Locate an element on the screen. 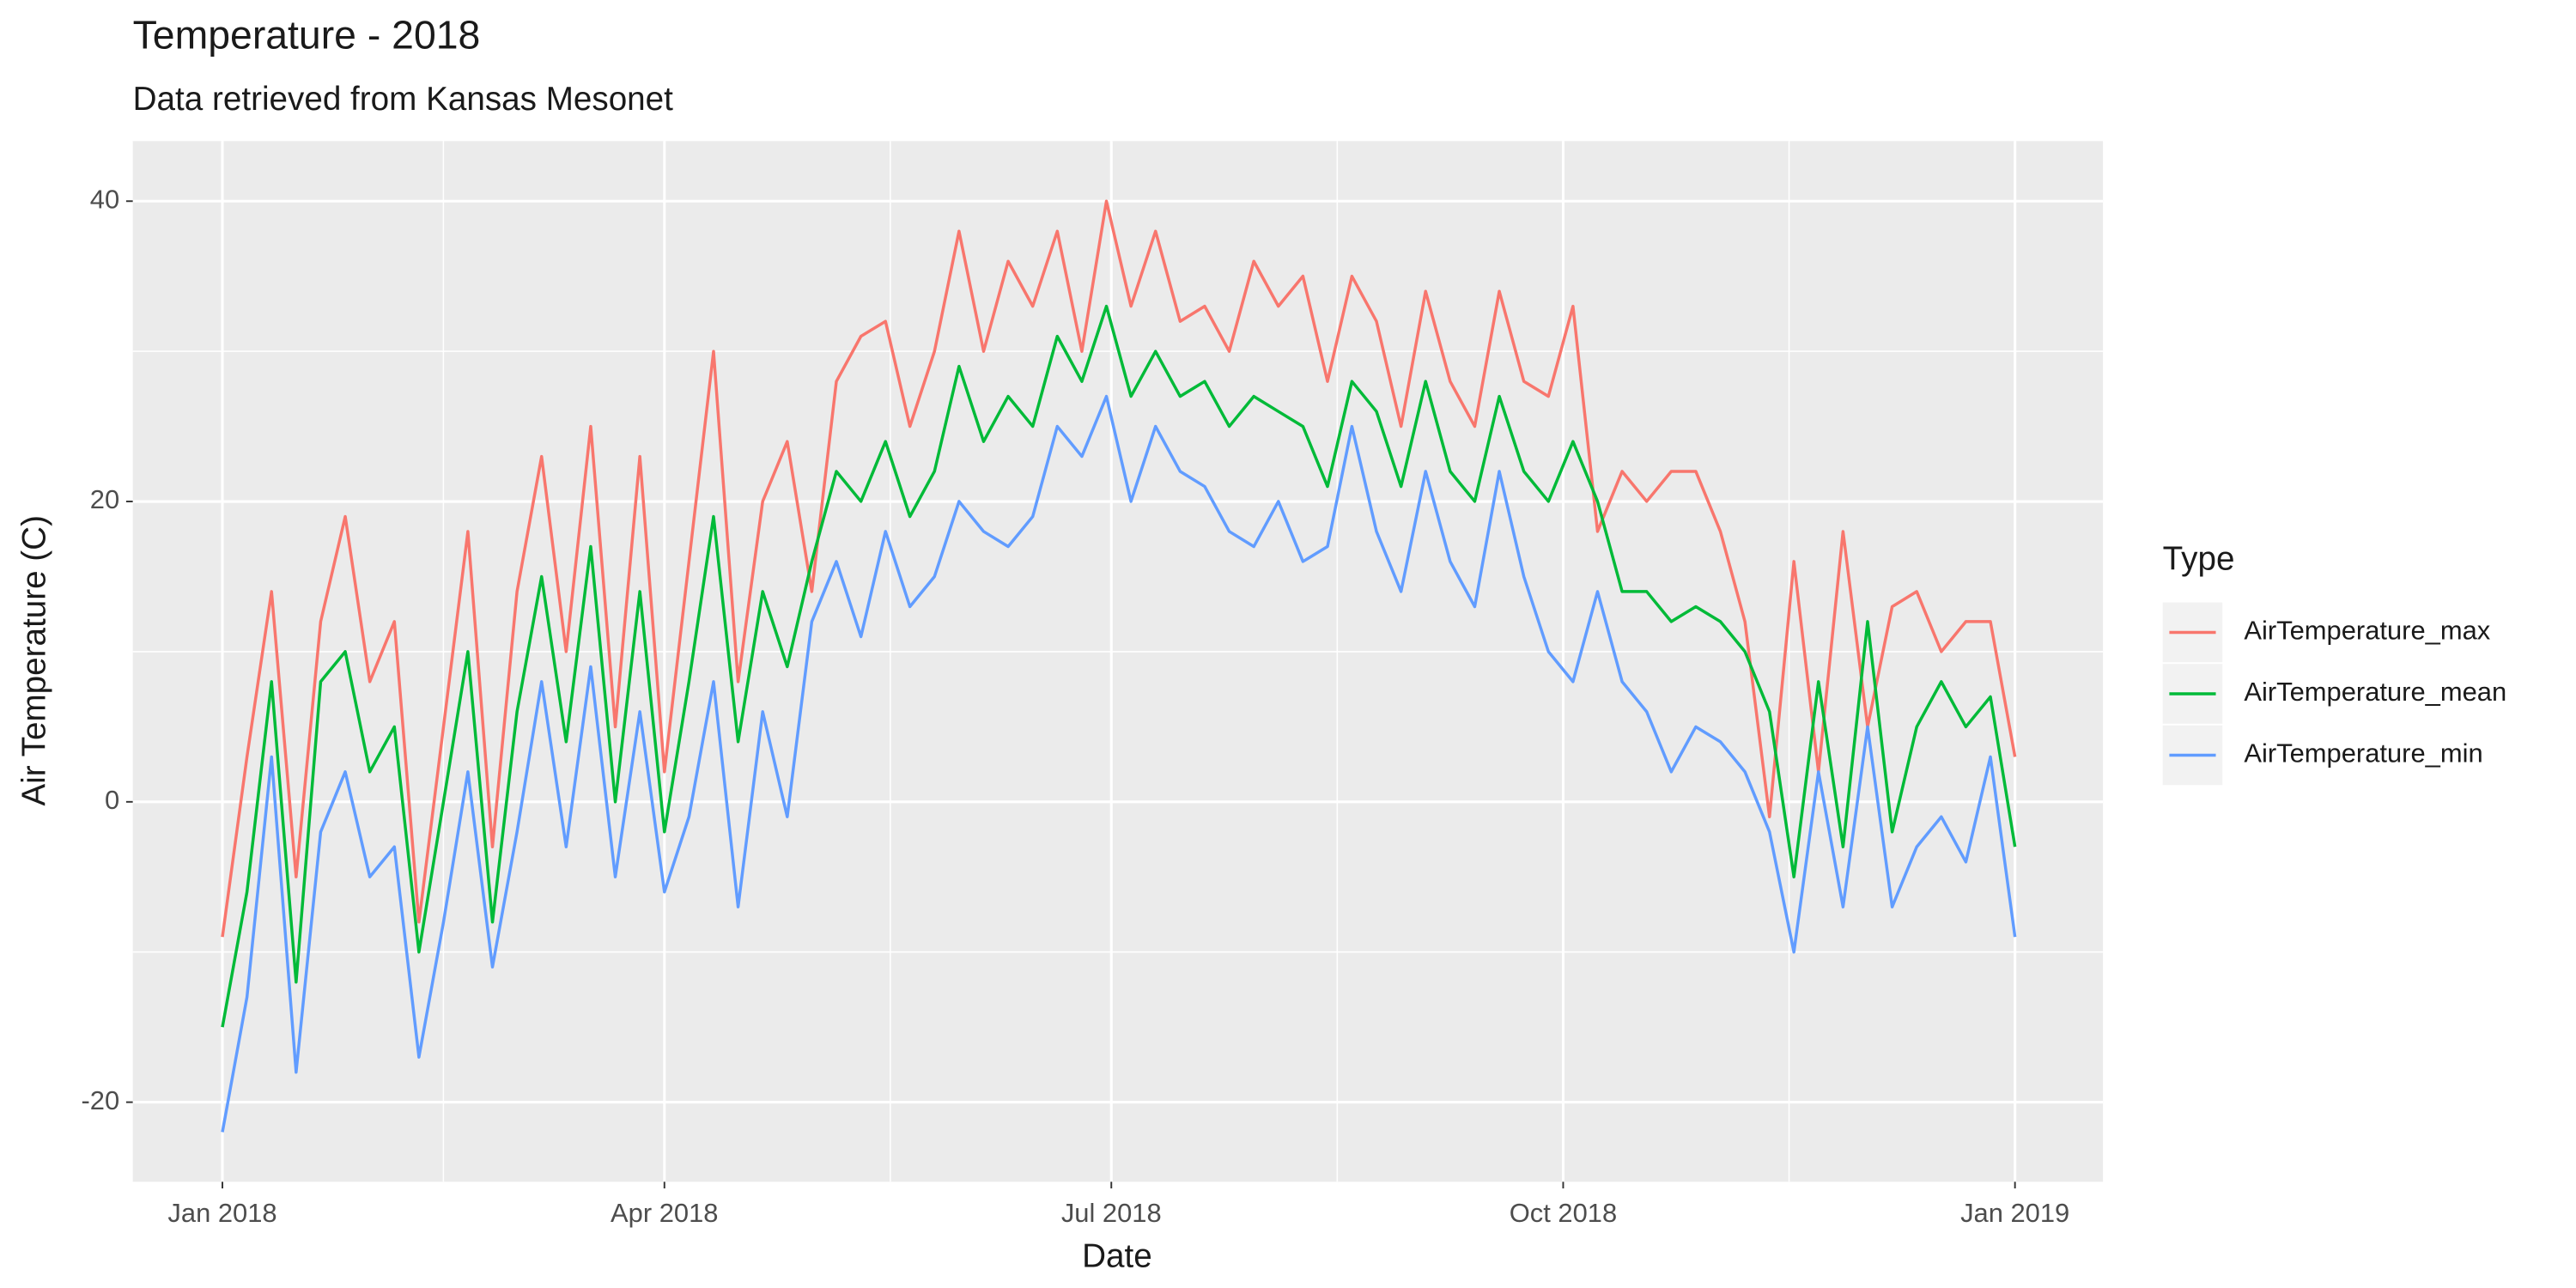  x-tick-label: Jan 2019 is located at coordinates (2014, 1213).